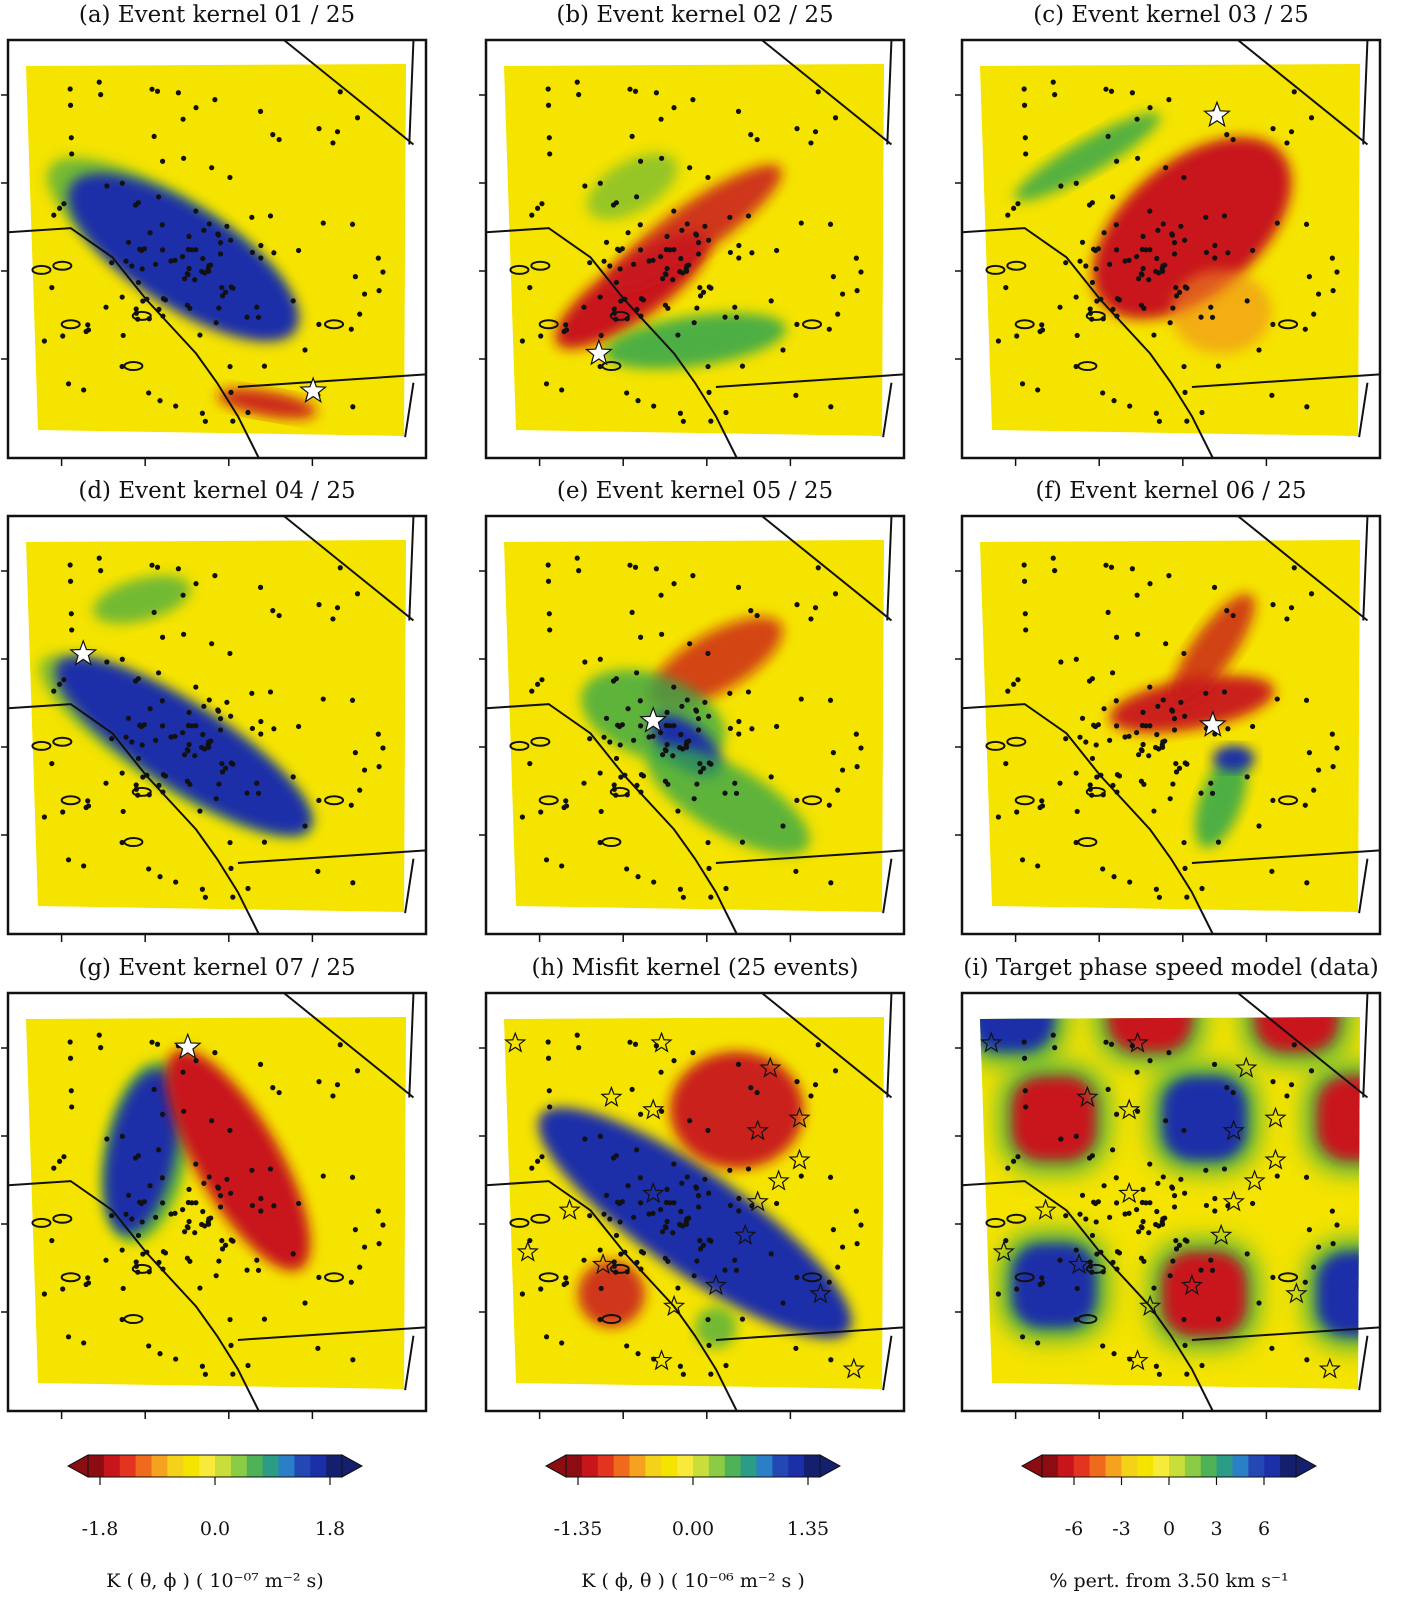  What do you see at coordinates (77, 1466) in the screenshot?
I see `colorbar-end-arrow` at bounding box center [77, 1466].